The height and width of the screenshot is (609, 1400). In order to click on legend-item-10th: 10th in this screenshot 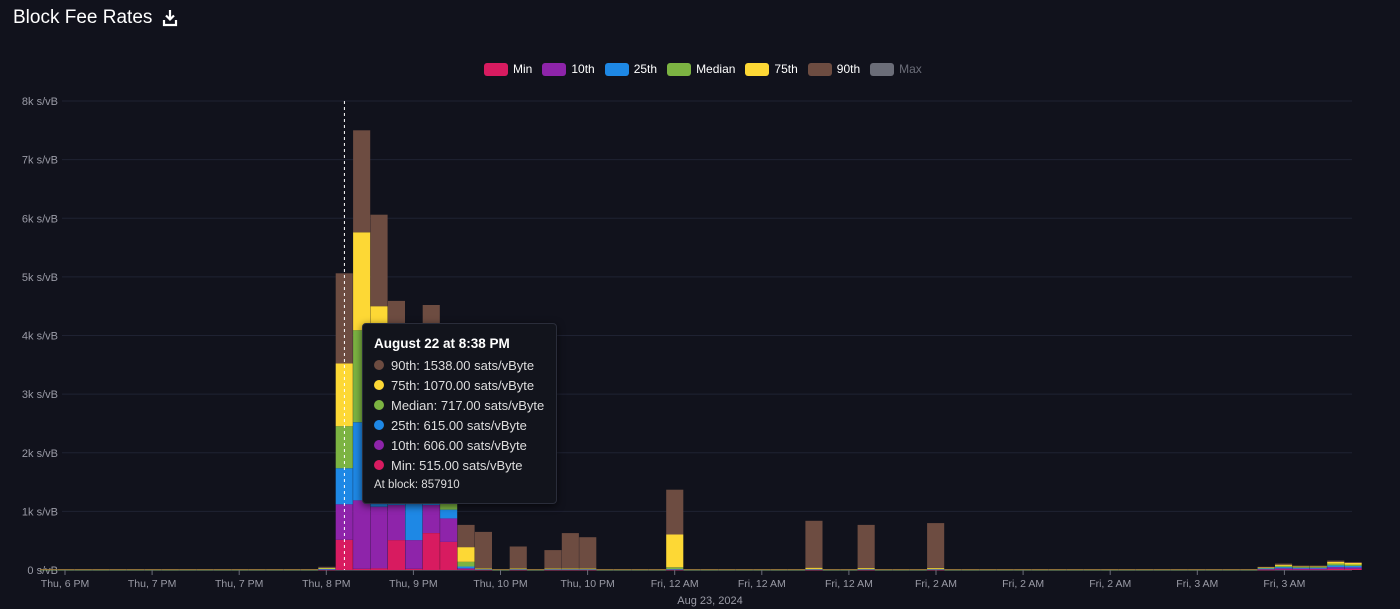, I will do `click(568, 69)`.